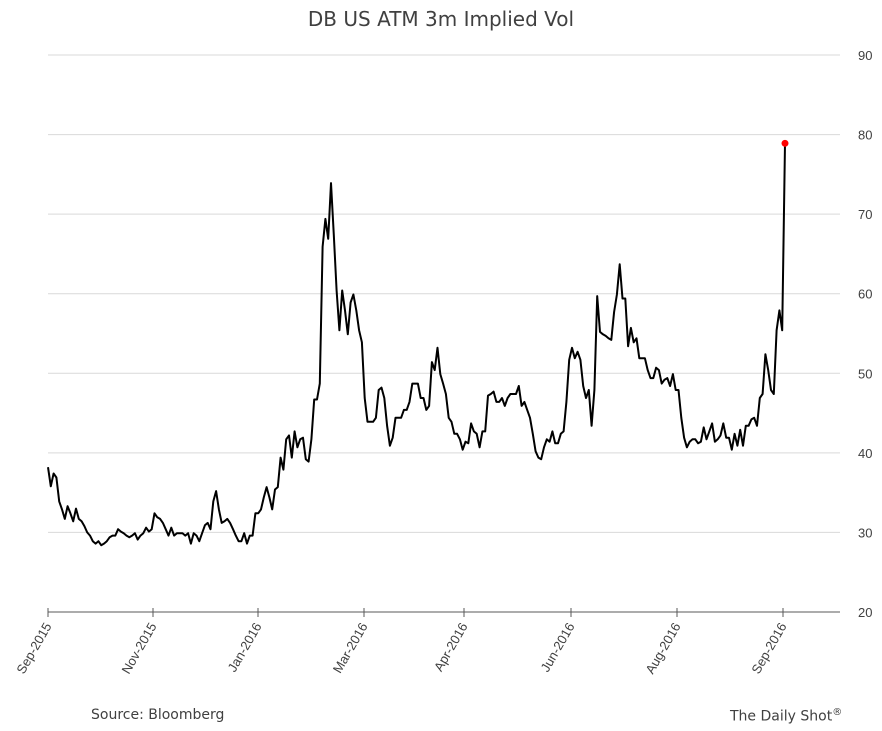 The height and width of the screenshot is (731, 882). Describe the element at coordinates (865, 612) in the screenshot. I see `y-tick-label: 20` at that location.